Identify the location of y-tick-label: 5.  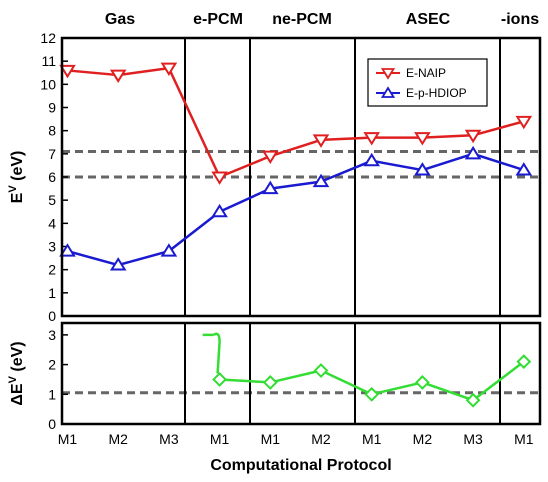
(52, 200).